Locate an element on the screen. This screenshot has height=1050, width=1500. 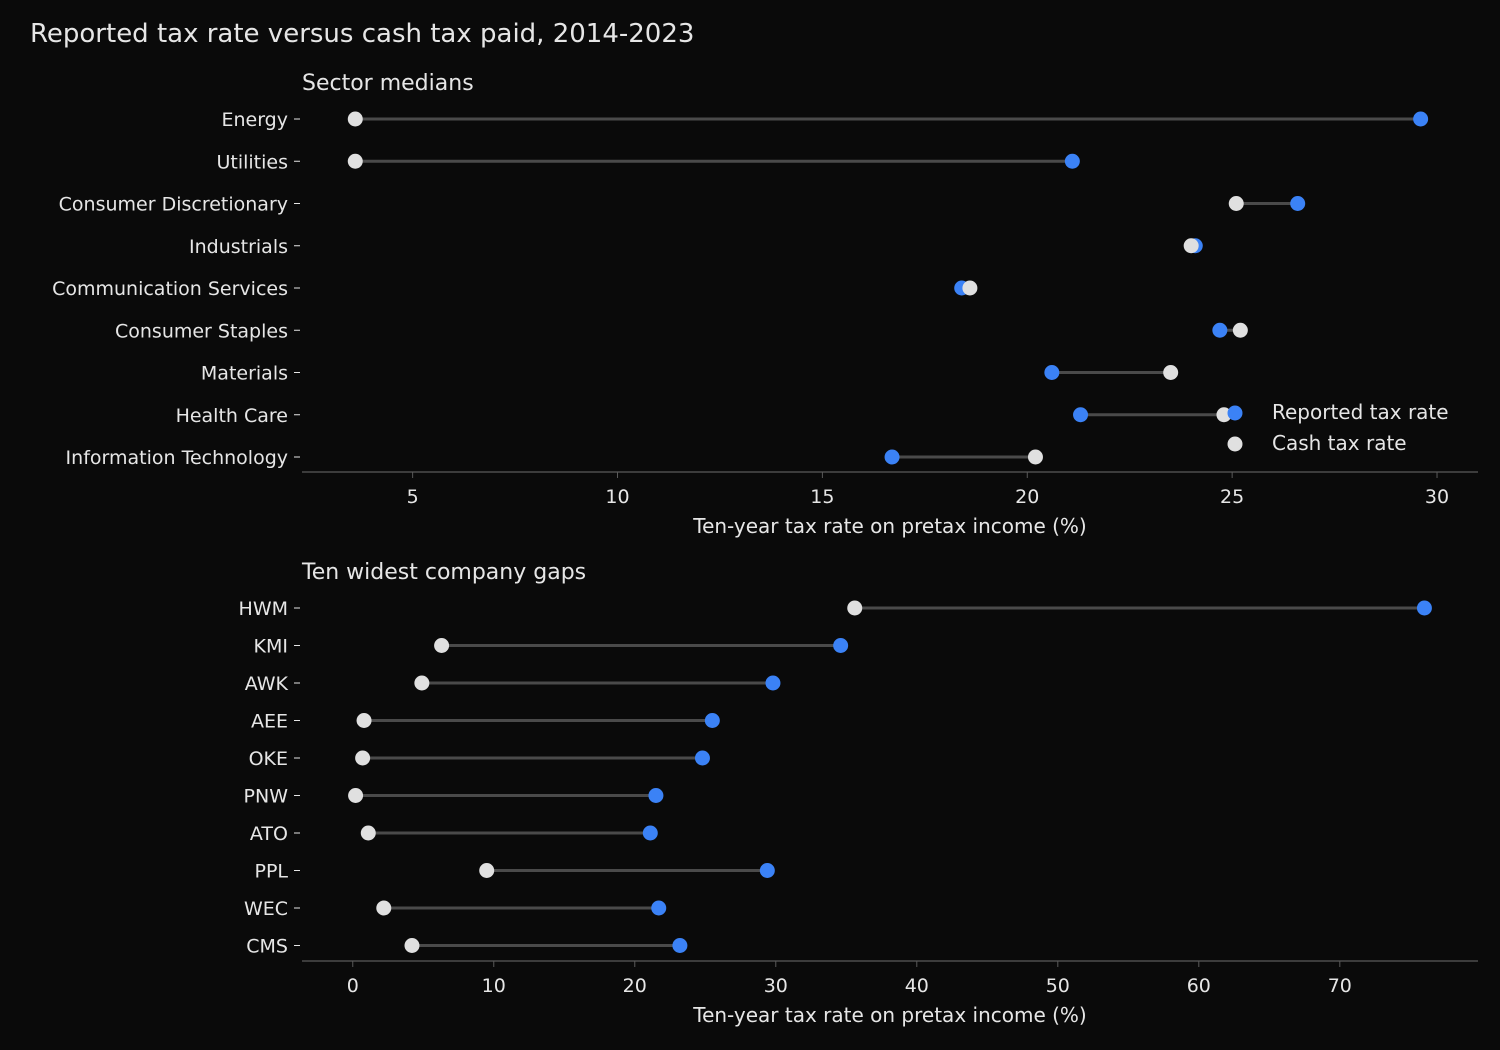
category-label: Health Care is located at coordinates (232, 416).